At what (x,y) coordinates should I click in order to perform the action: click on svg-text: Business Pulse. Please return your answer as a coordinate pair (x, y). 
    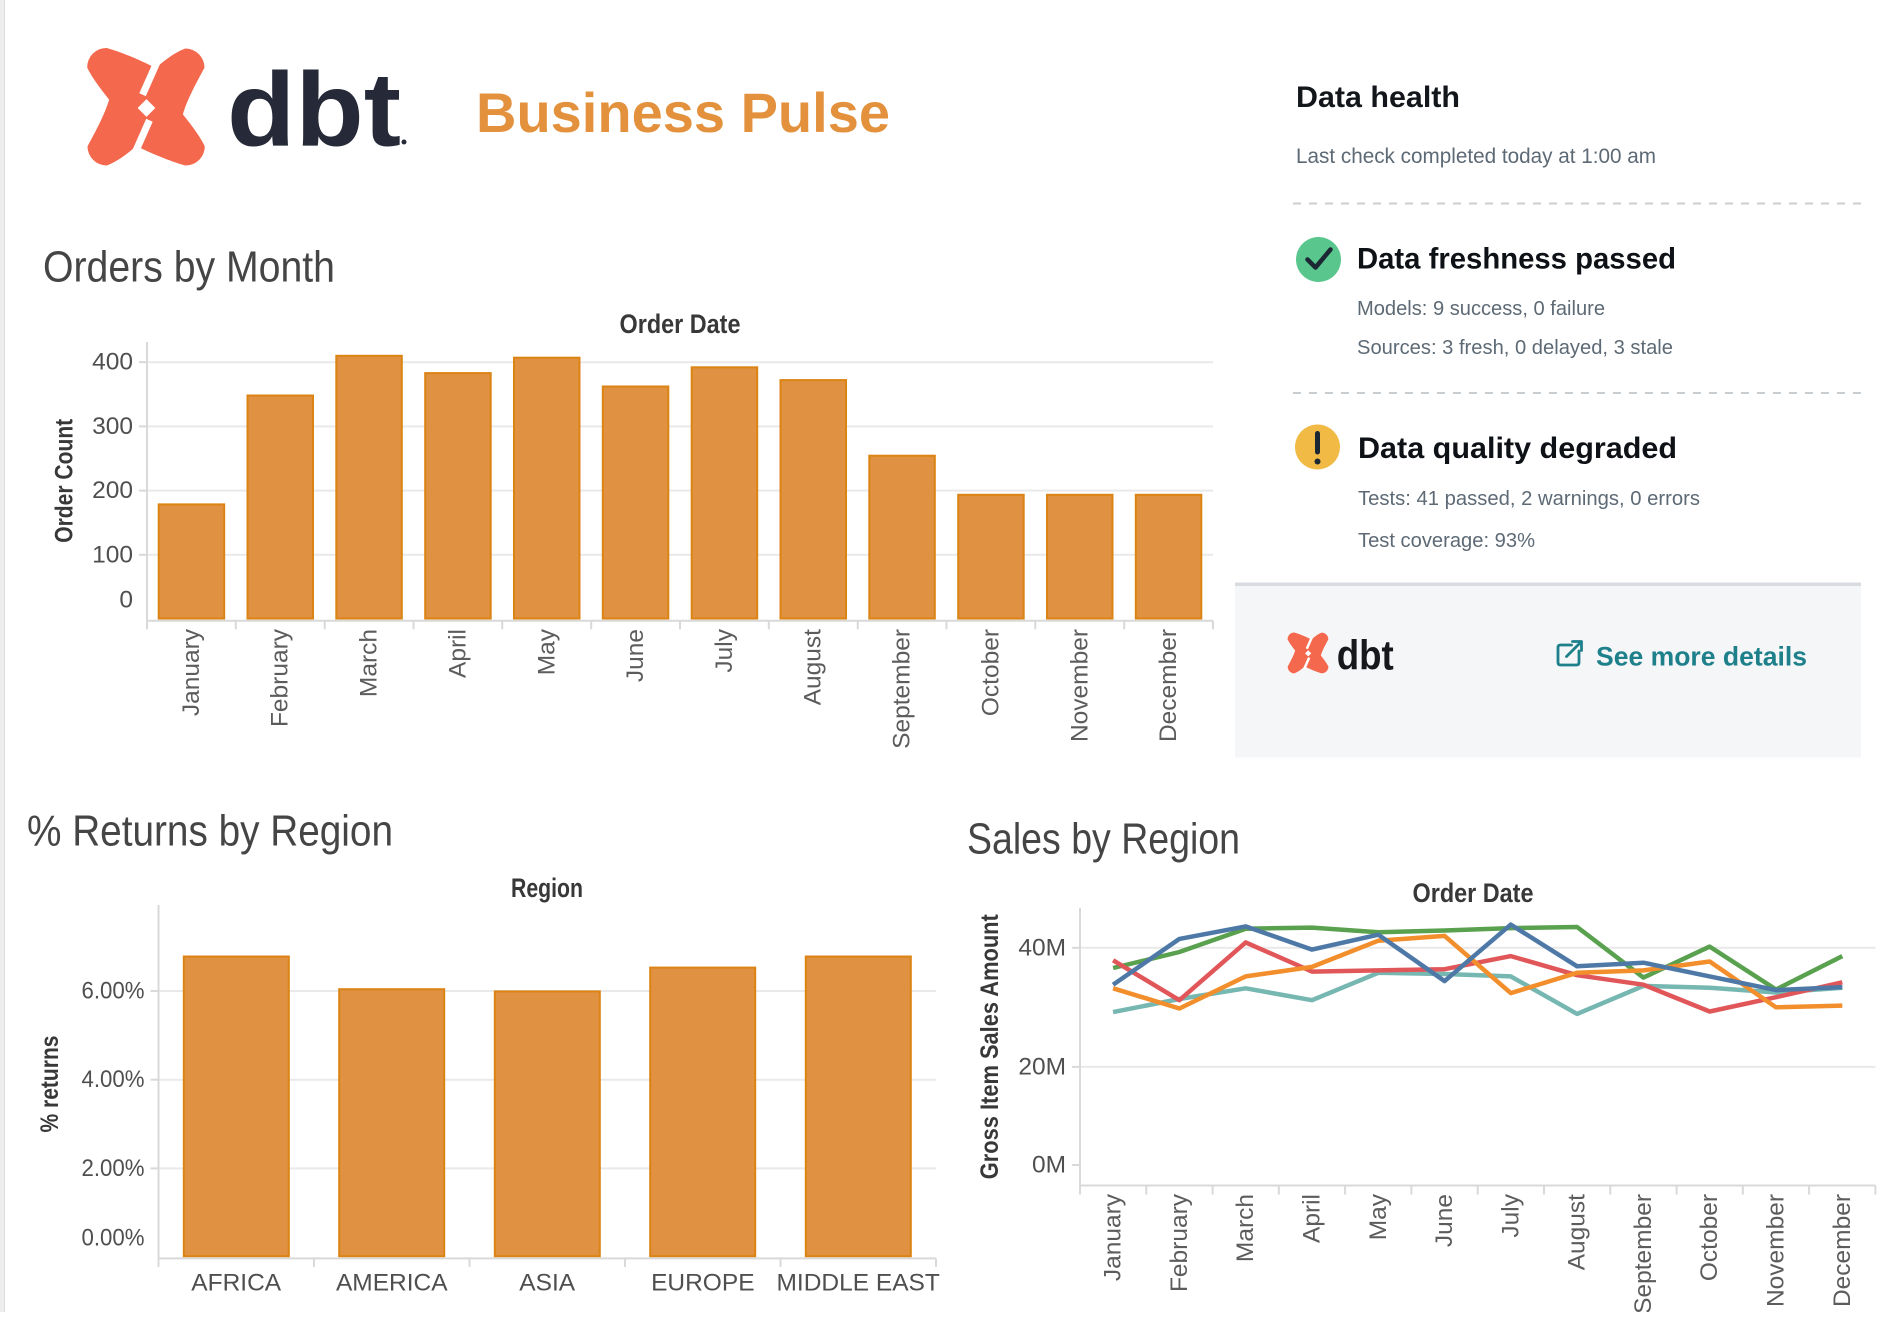
    Looking at the image, I should click on (683, 112).